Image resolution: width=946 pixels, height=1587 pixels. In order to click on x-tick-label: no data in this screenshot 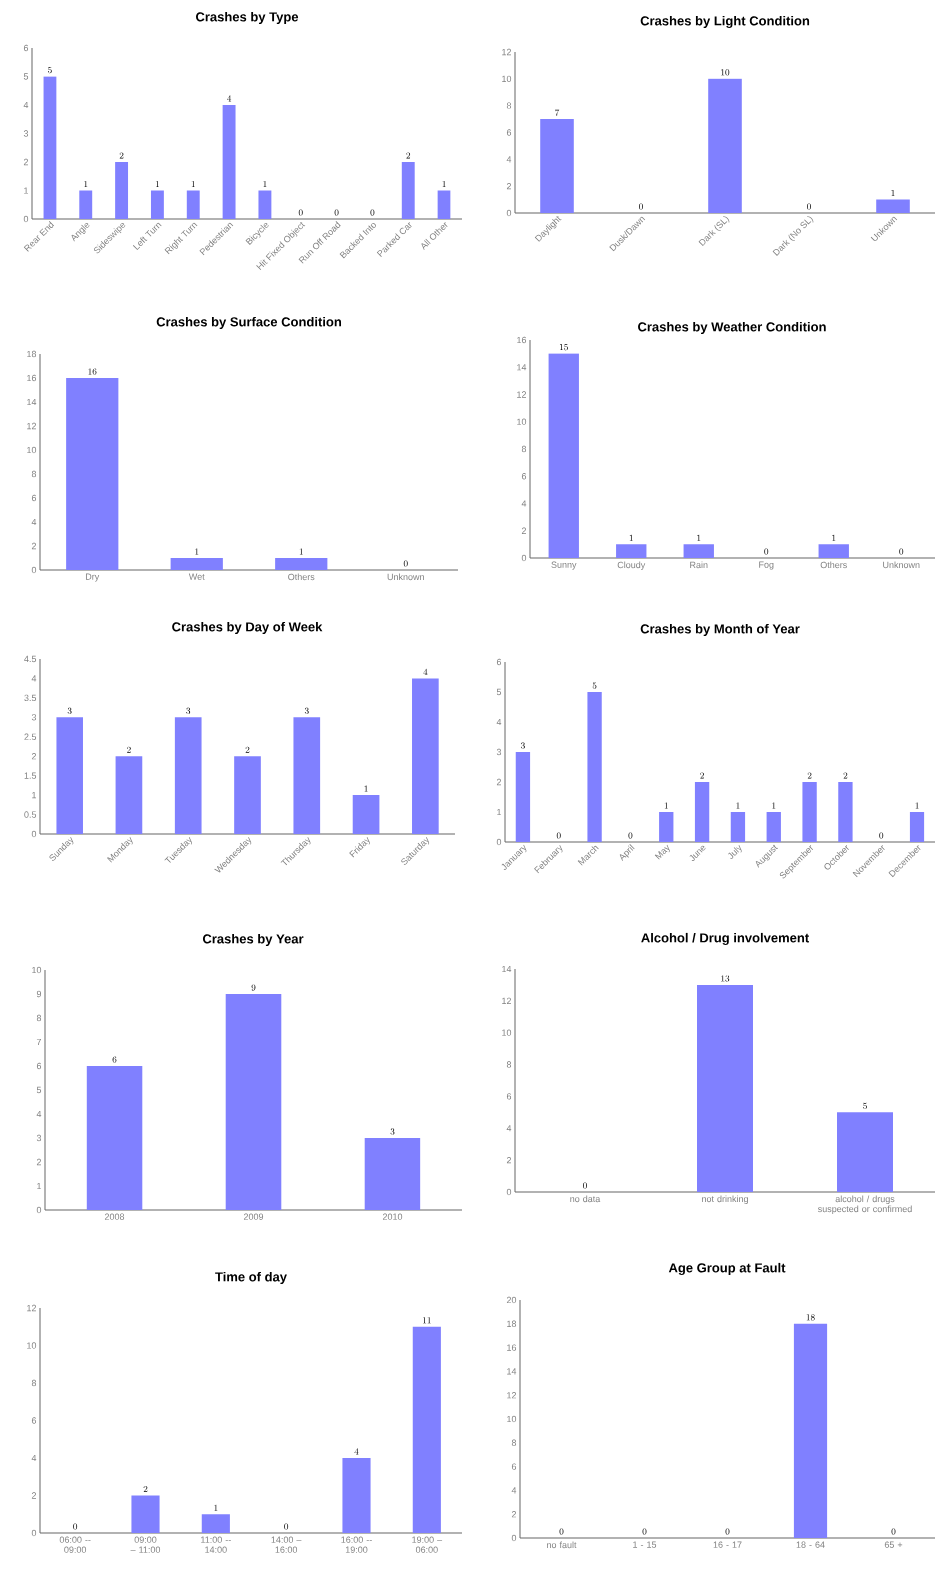, I will do `click(585, 1199)`.